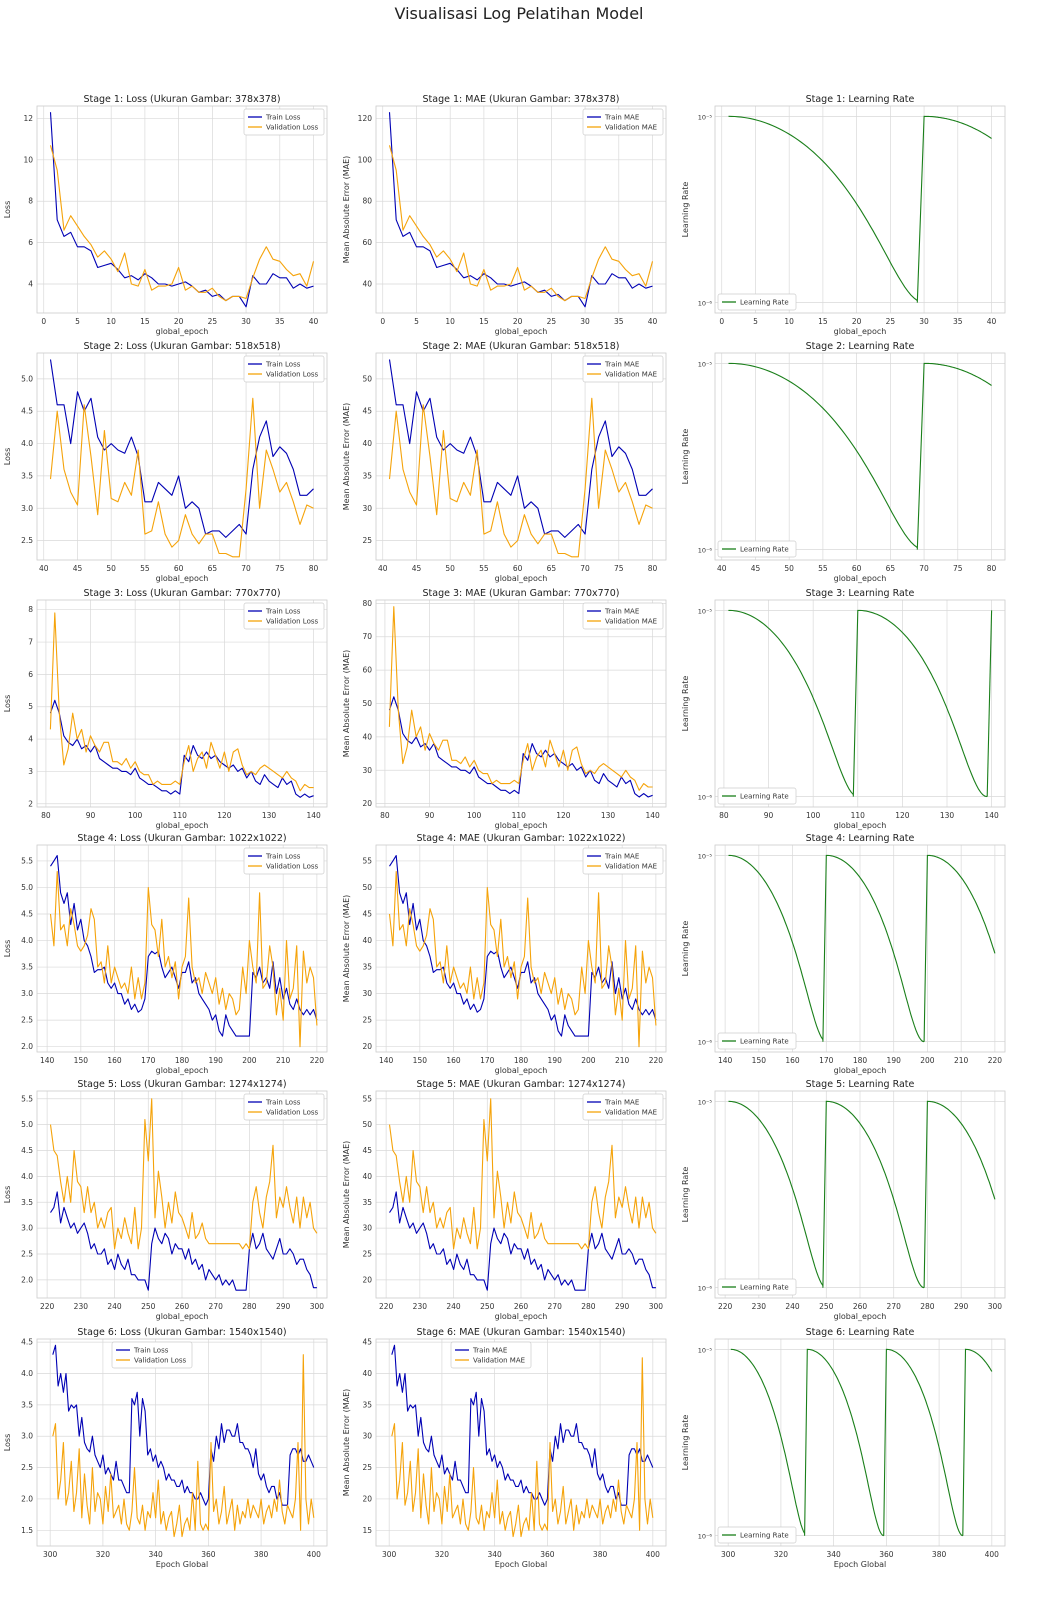  Describe the element at coordinates (27, 540) in the screenshot. I see `y-tick-label: 2.5` at that location.